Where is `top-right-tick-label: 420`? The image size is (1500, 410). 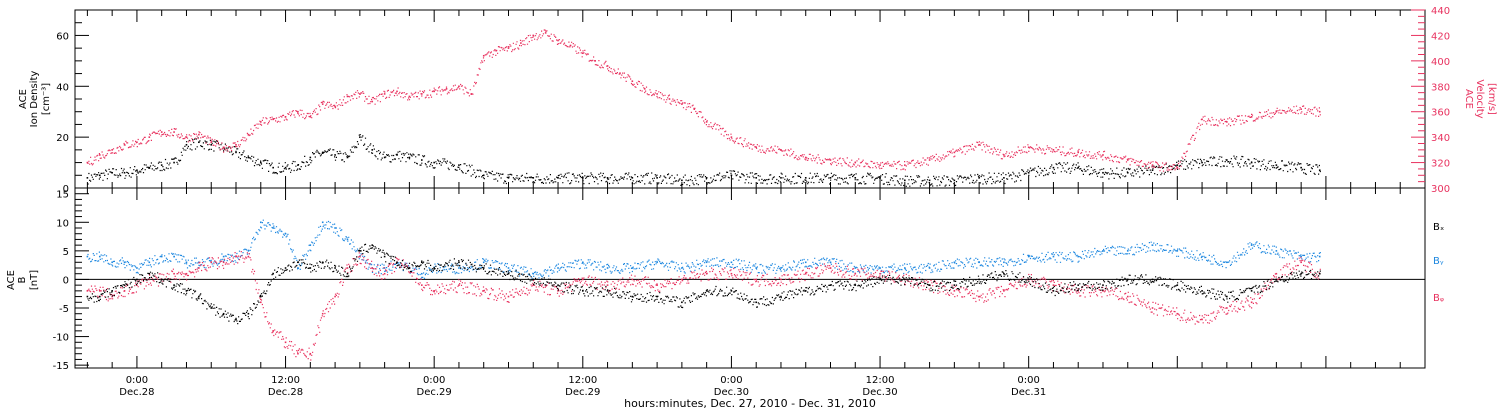 top-right-tick-label: 420 is located at coordinates (1440, 36).